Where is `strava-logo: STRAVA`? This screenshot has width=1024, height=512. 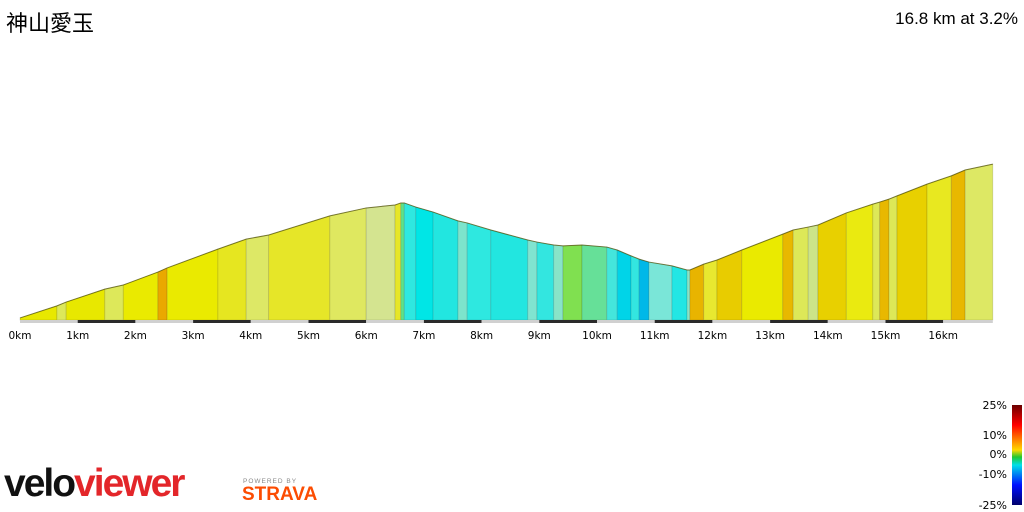 strava-logo: STRAVA is located at coordinates (280, 494).